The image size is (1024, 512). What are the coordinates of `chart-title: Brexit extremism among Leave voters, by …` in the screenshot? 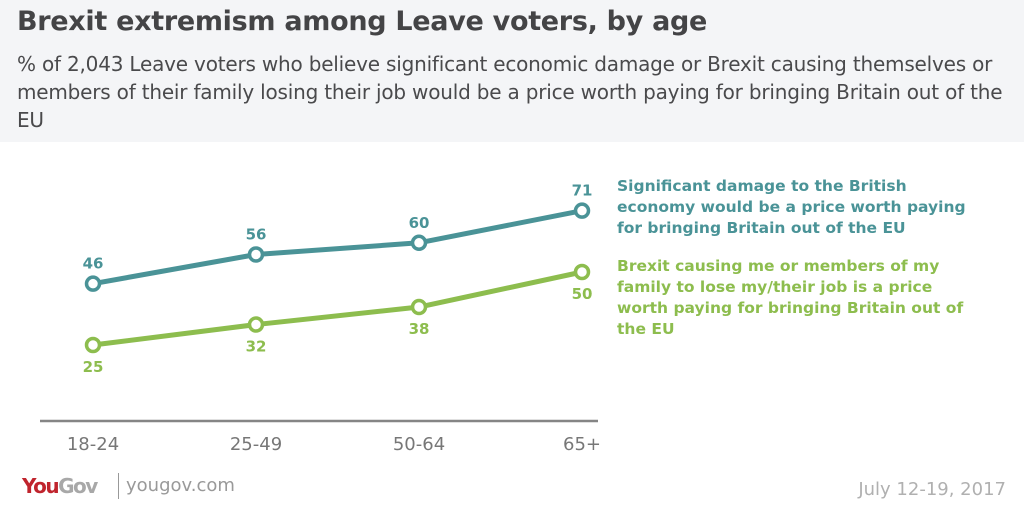 It's located at (362, 21).